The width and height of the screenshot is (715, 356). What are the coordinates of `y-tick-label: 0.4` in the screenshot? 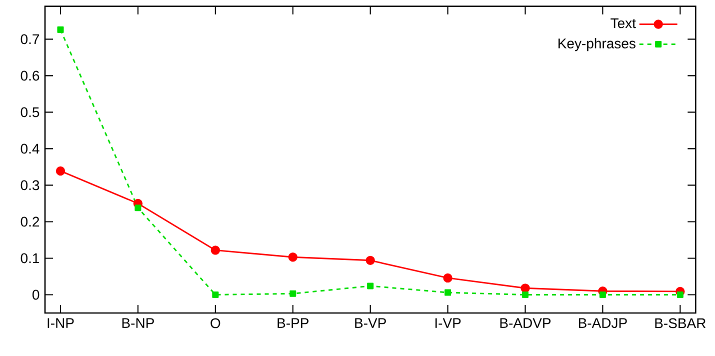 It's located at (30, 149).